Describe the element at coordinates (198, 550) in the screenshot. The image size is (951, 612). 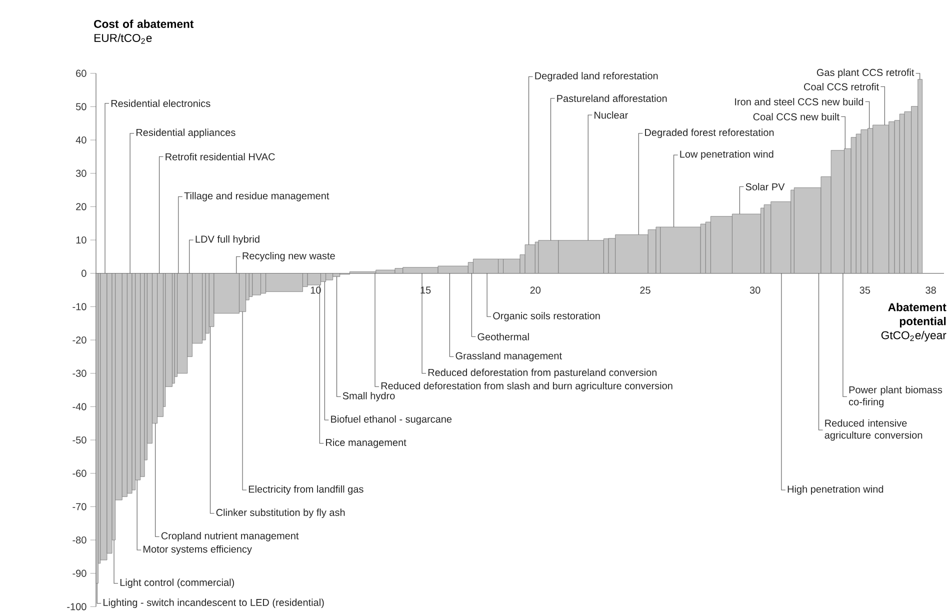
I see `annotation: Motor systems efficiency` at that location.